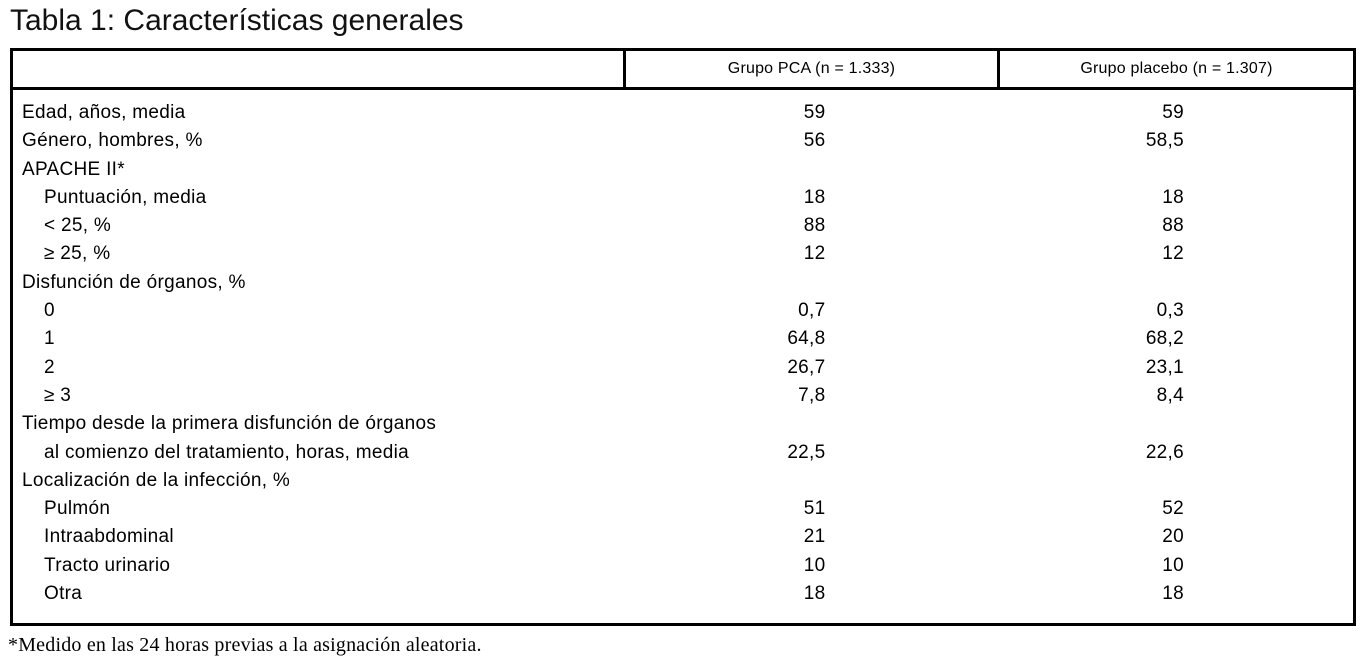 This screenshot has height=666, width=1364. Describe the element at coordinates (49, 367) in the screenshot. I see `row-label: 2` at that location.